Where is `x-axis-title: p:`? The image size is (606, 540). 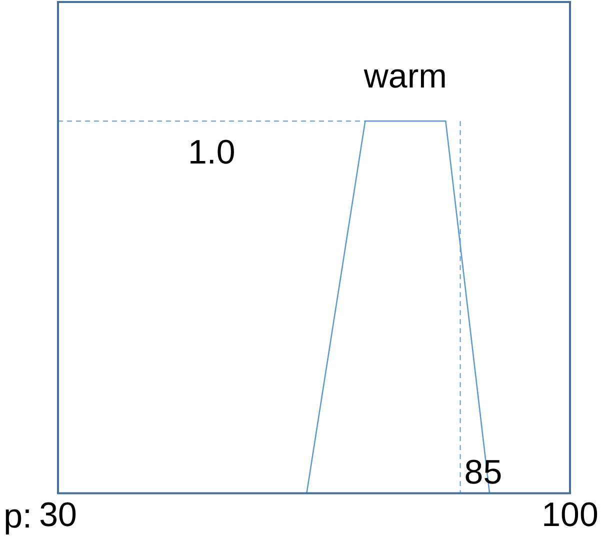 x-axis-title: p: is located at coordinates (18, 517).